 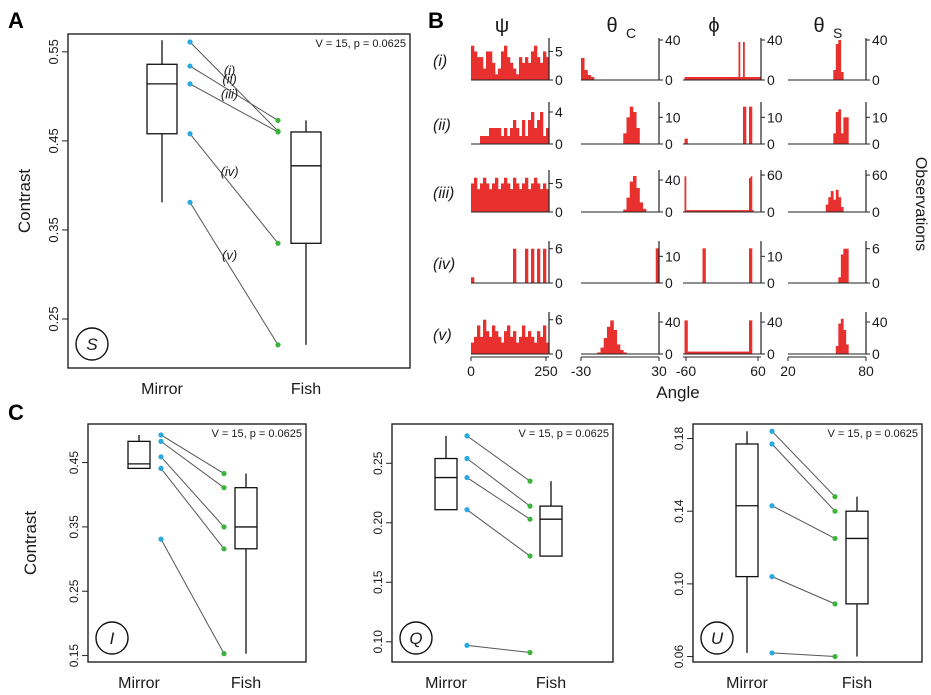 What do you see at coordinates (471, 371) in the screenshot?
I see `x-tick-label: 0` at bounding box center [471, 371].